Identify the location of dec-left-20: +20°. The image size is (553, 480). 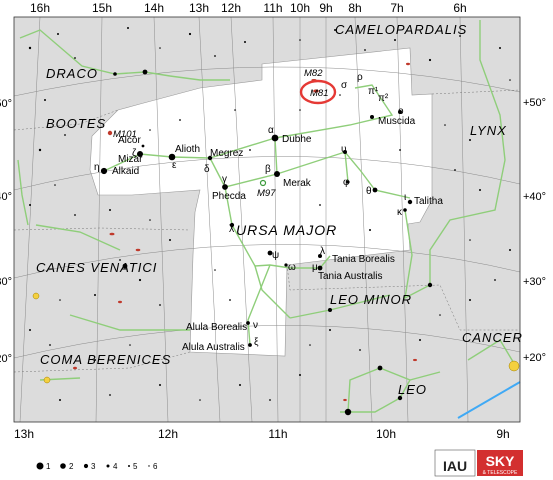
(6, 359).